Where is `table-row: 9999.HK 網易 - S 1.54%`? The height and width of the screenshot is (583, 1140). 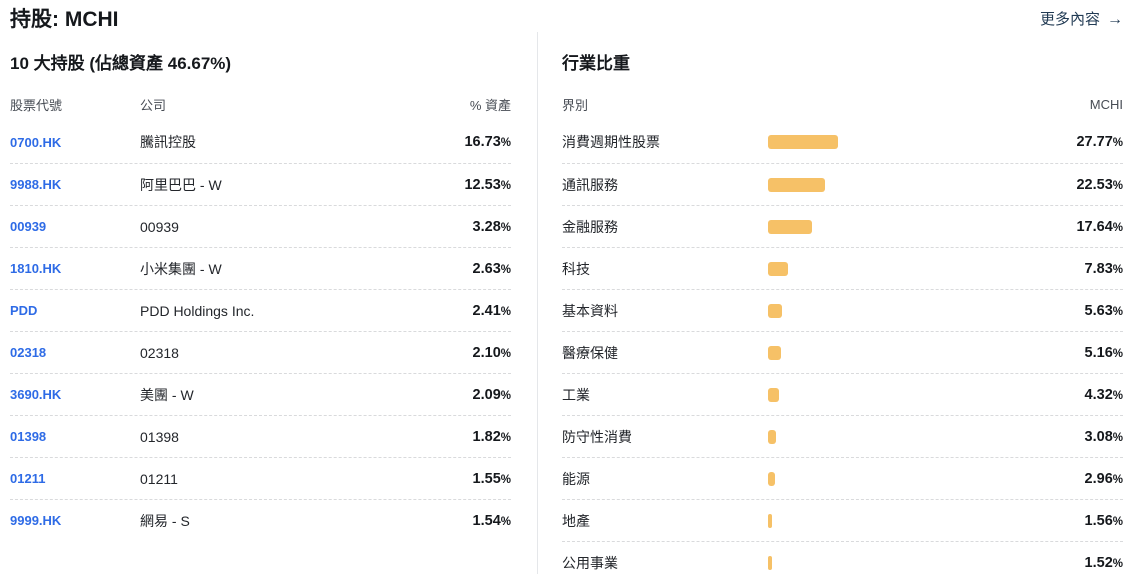
table-row: 9999.HK 網易 - S 1.54% is located at coordinates (260, 520).